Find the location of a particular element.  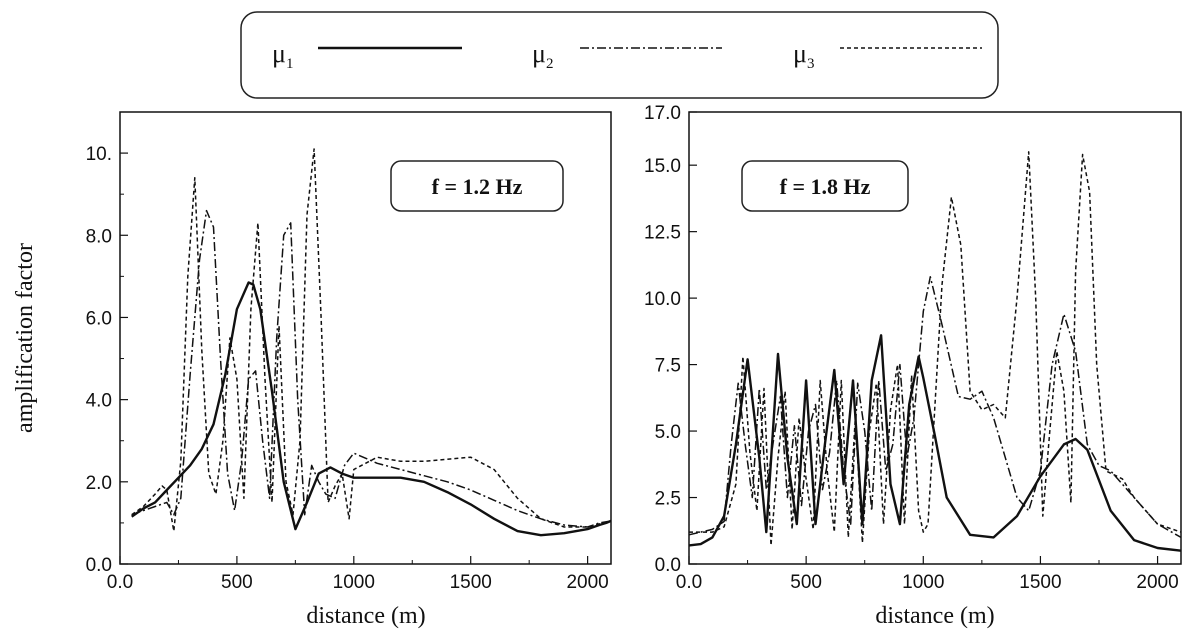

left-annotation: f = 1.2 Hz is located at coordinates (477, 186).